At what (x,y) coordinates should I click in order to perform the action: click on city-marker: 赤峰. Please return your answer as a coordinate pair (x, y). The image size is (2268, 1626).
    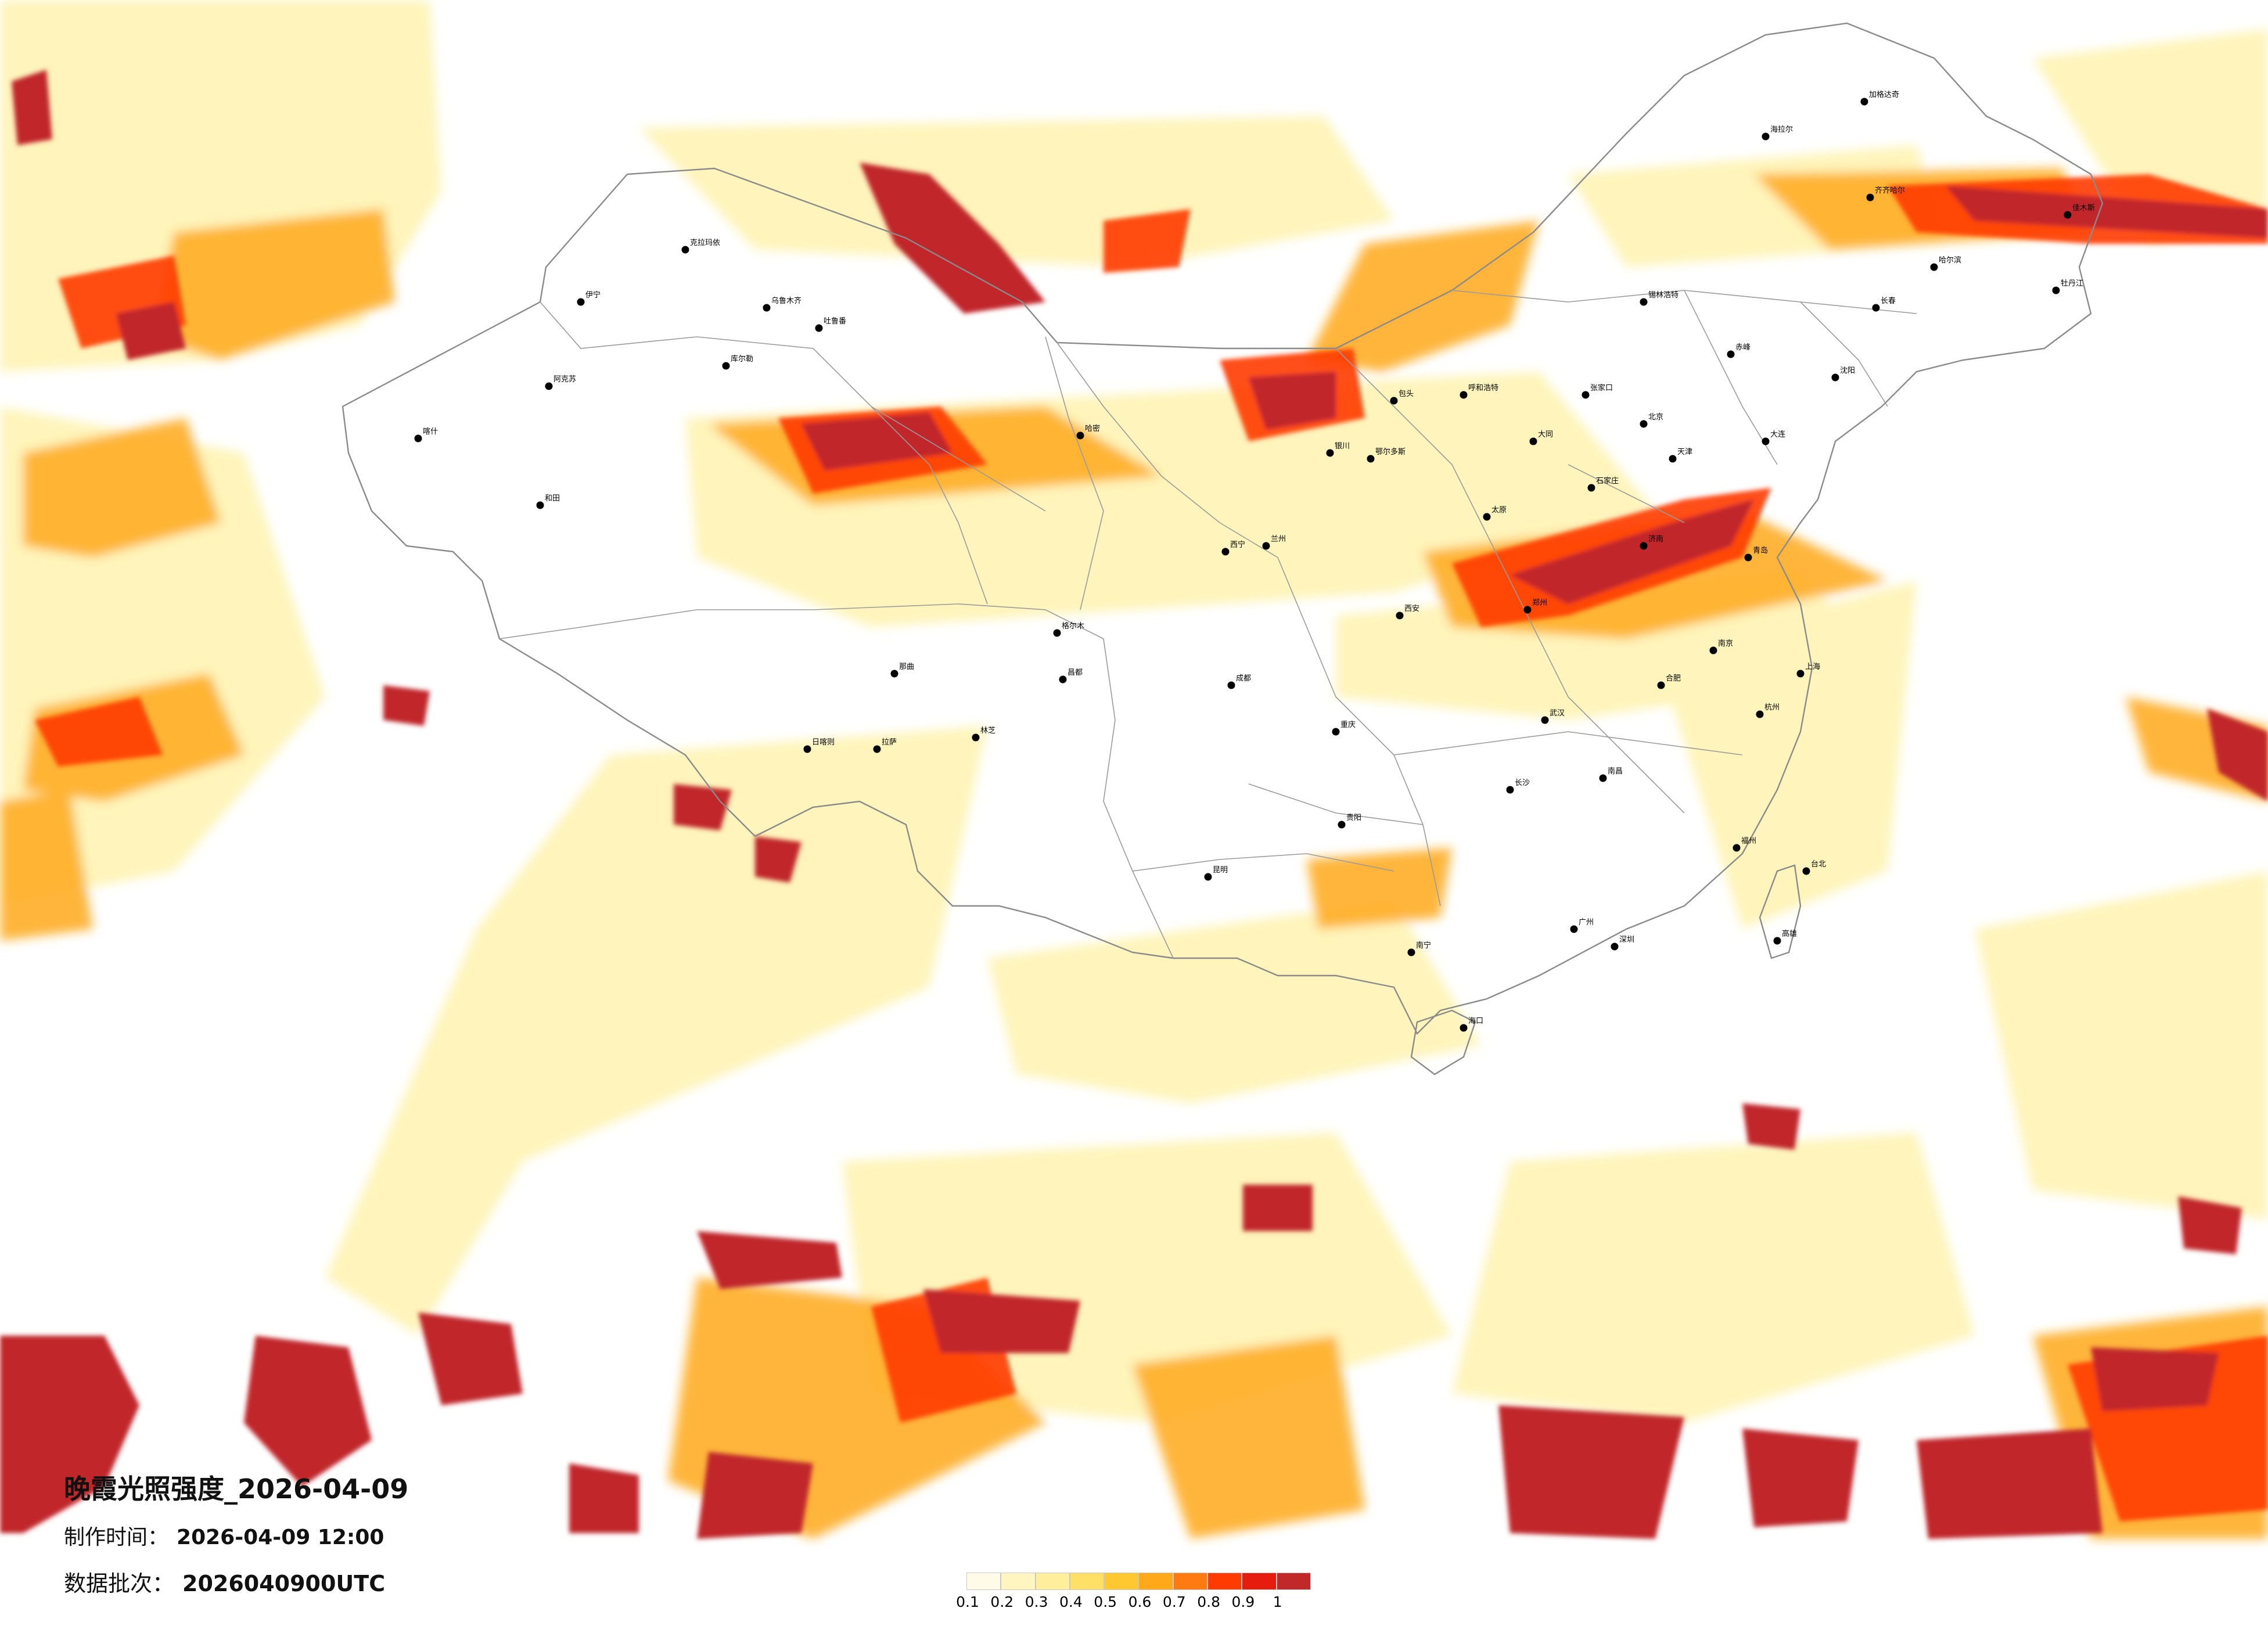
    Looking at the image, I should click on (1739, 351).